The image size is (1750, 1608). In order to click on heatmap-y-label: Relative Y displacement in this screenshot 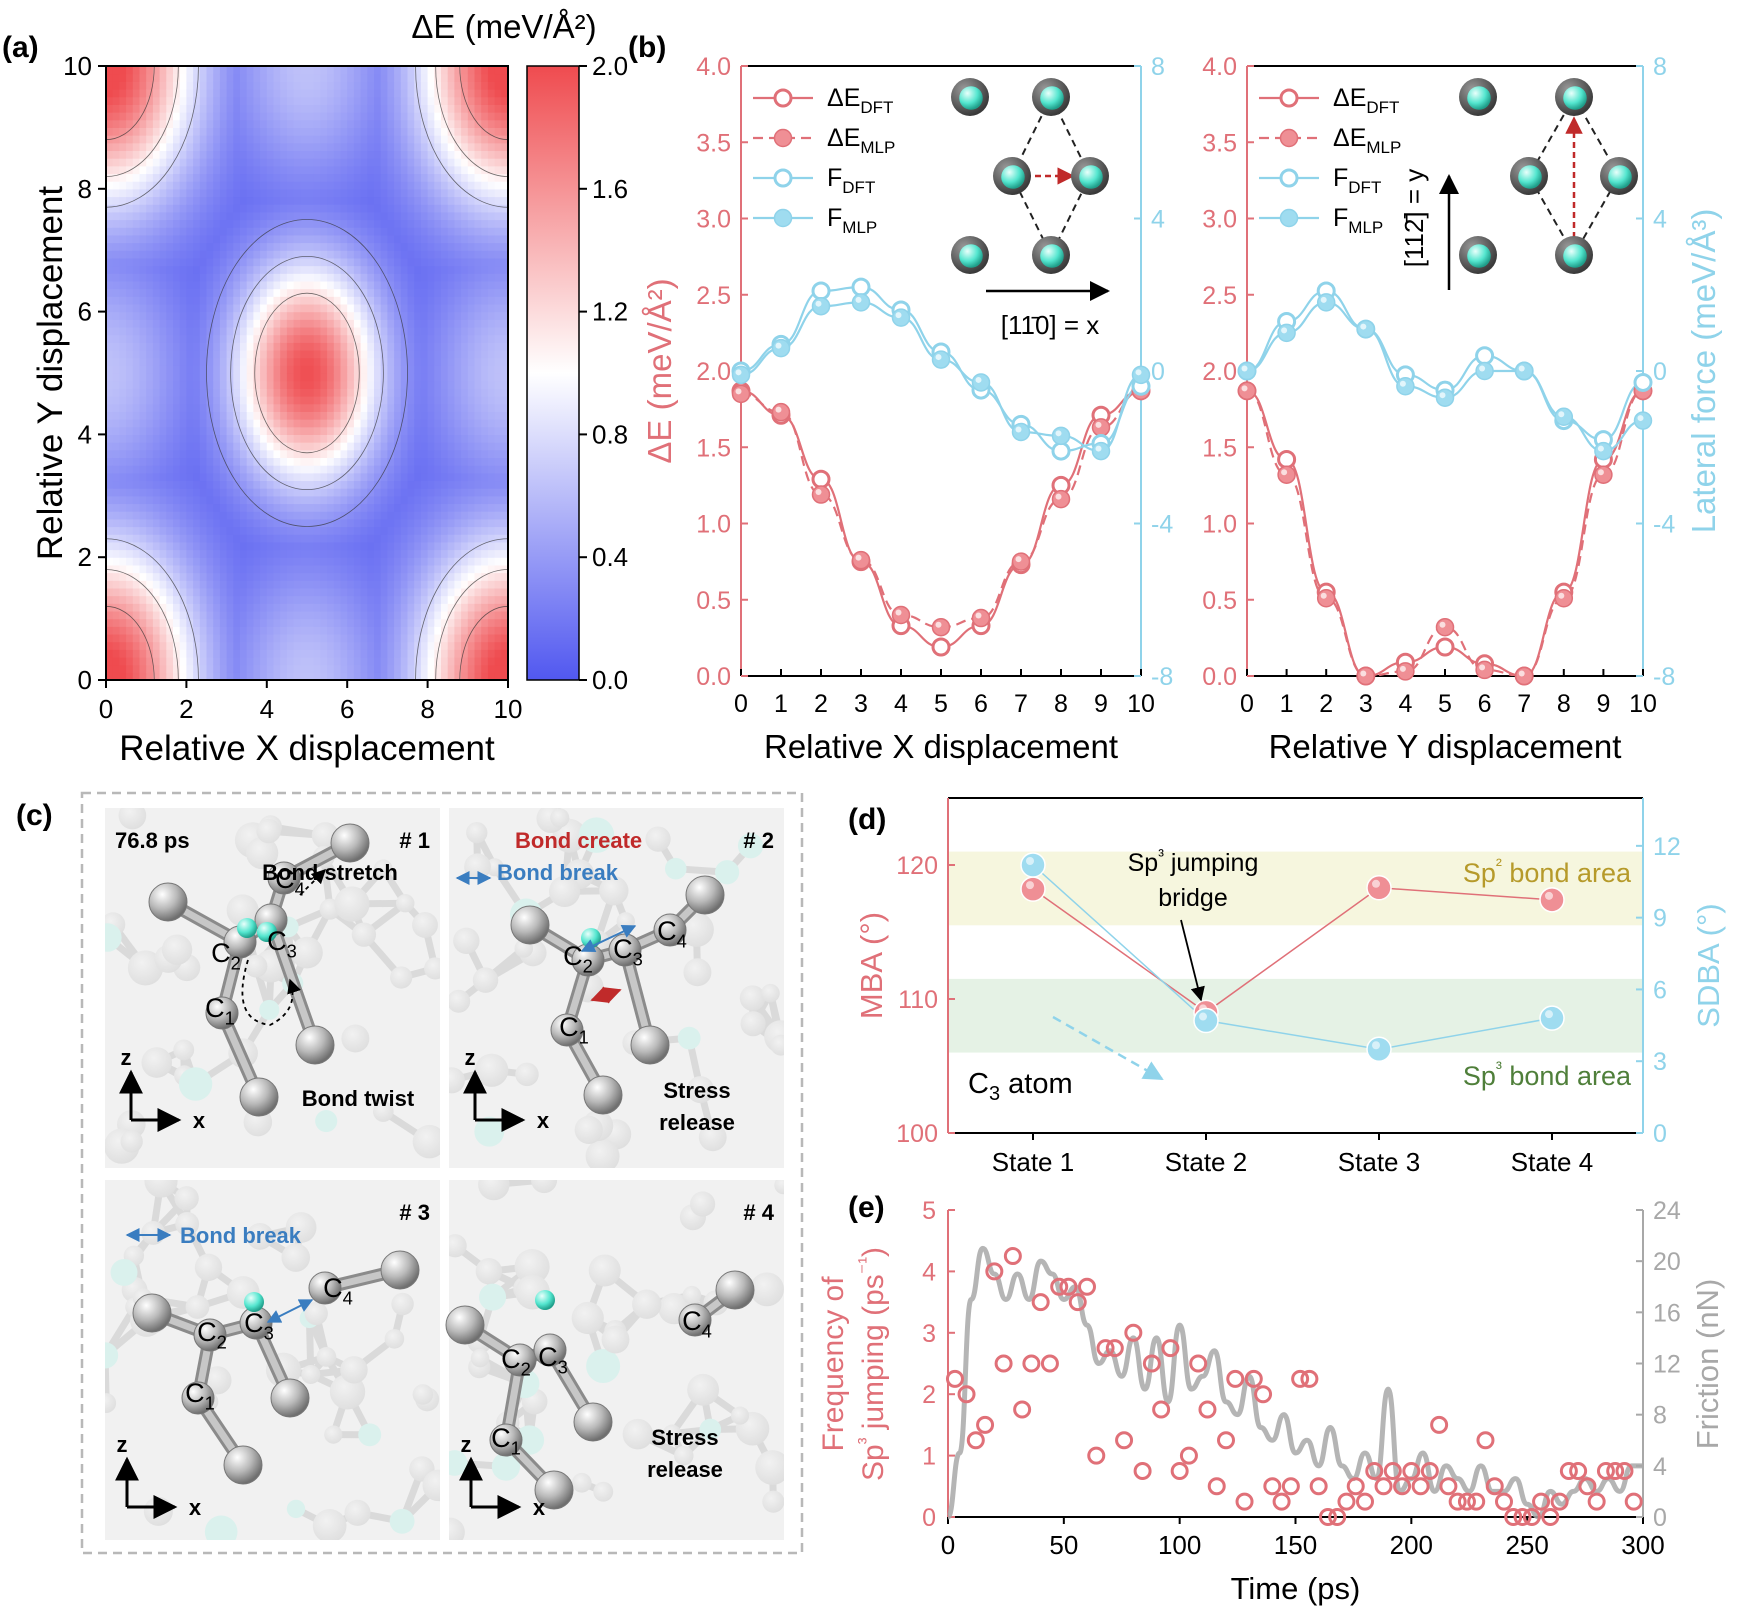, I will do `click(50, 373)`.